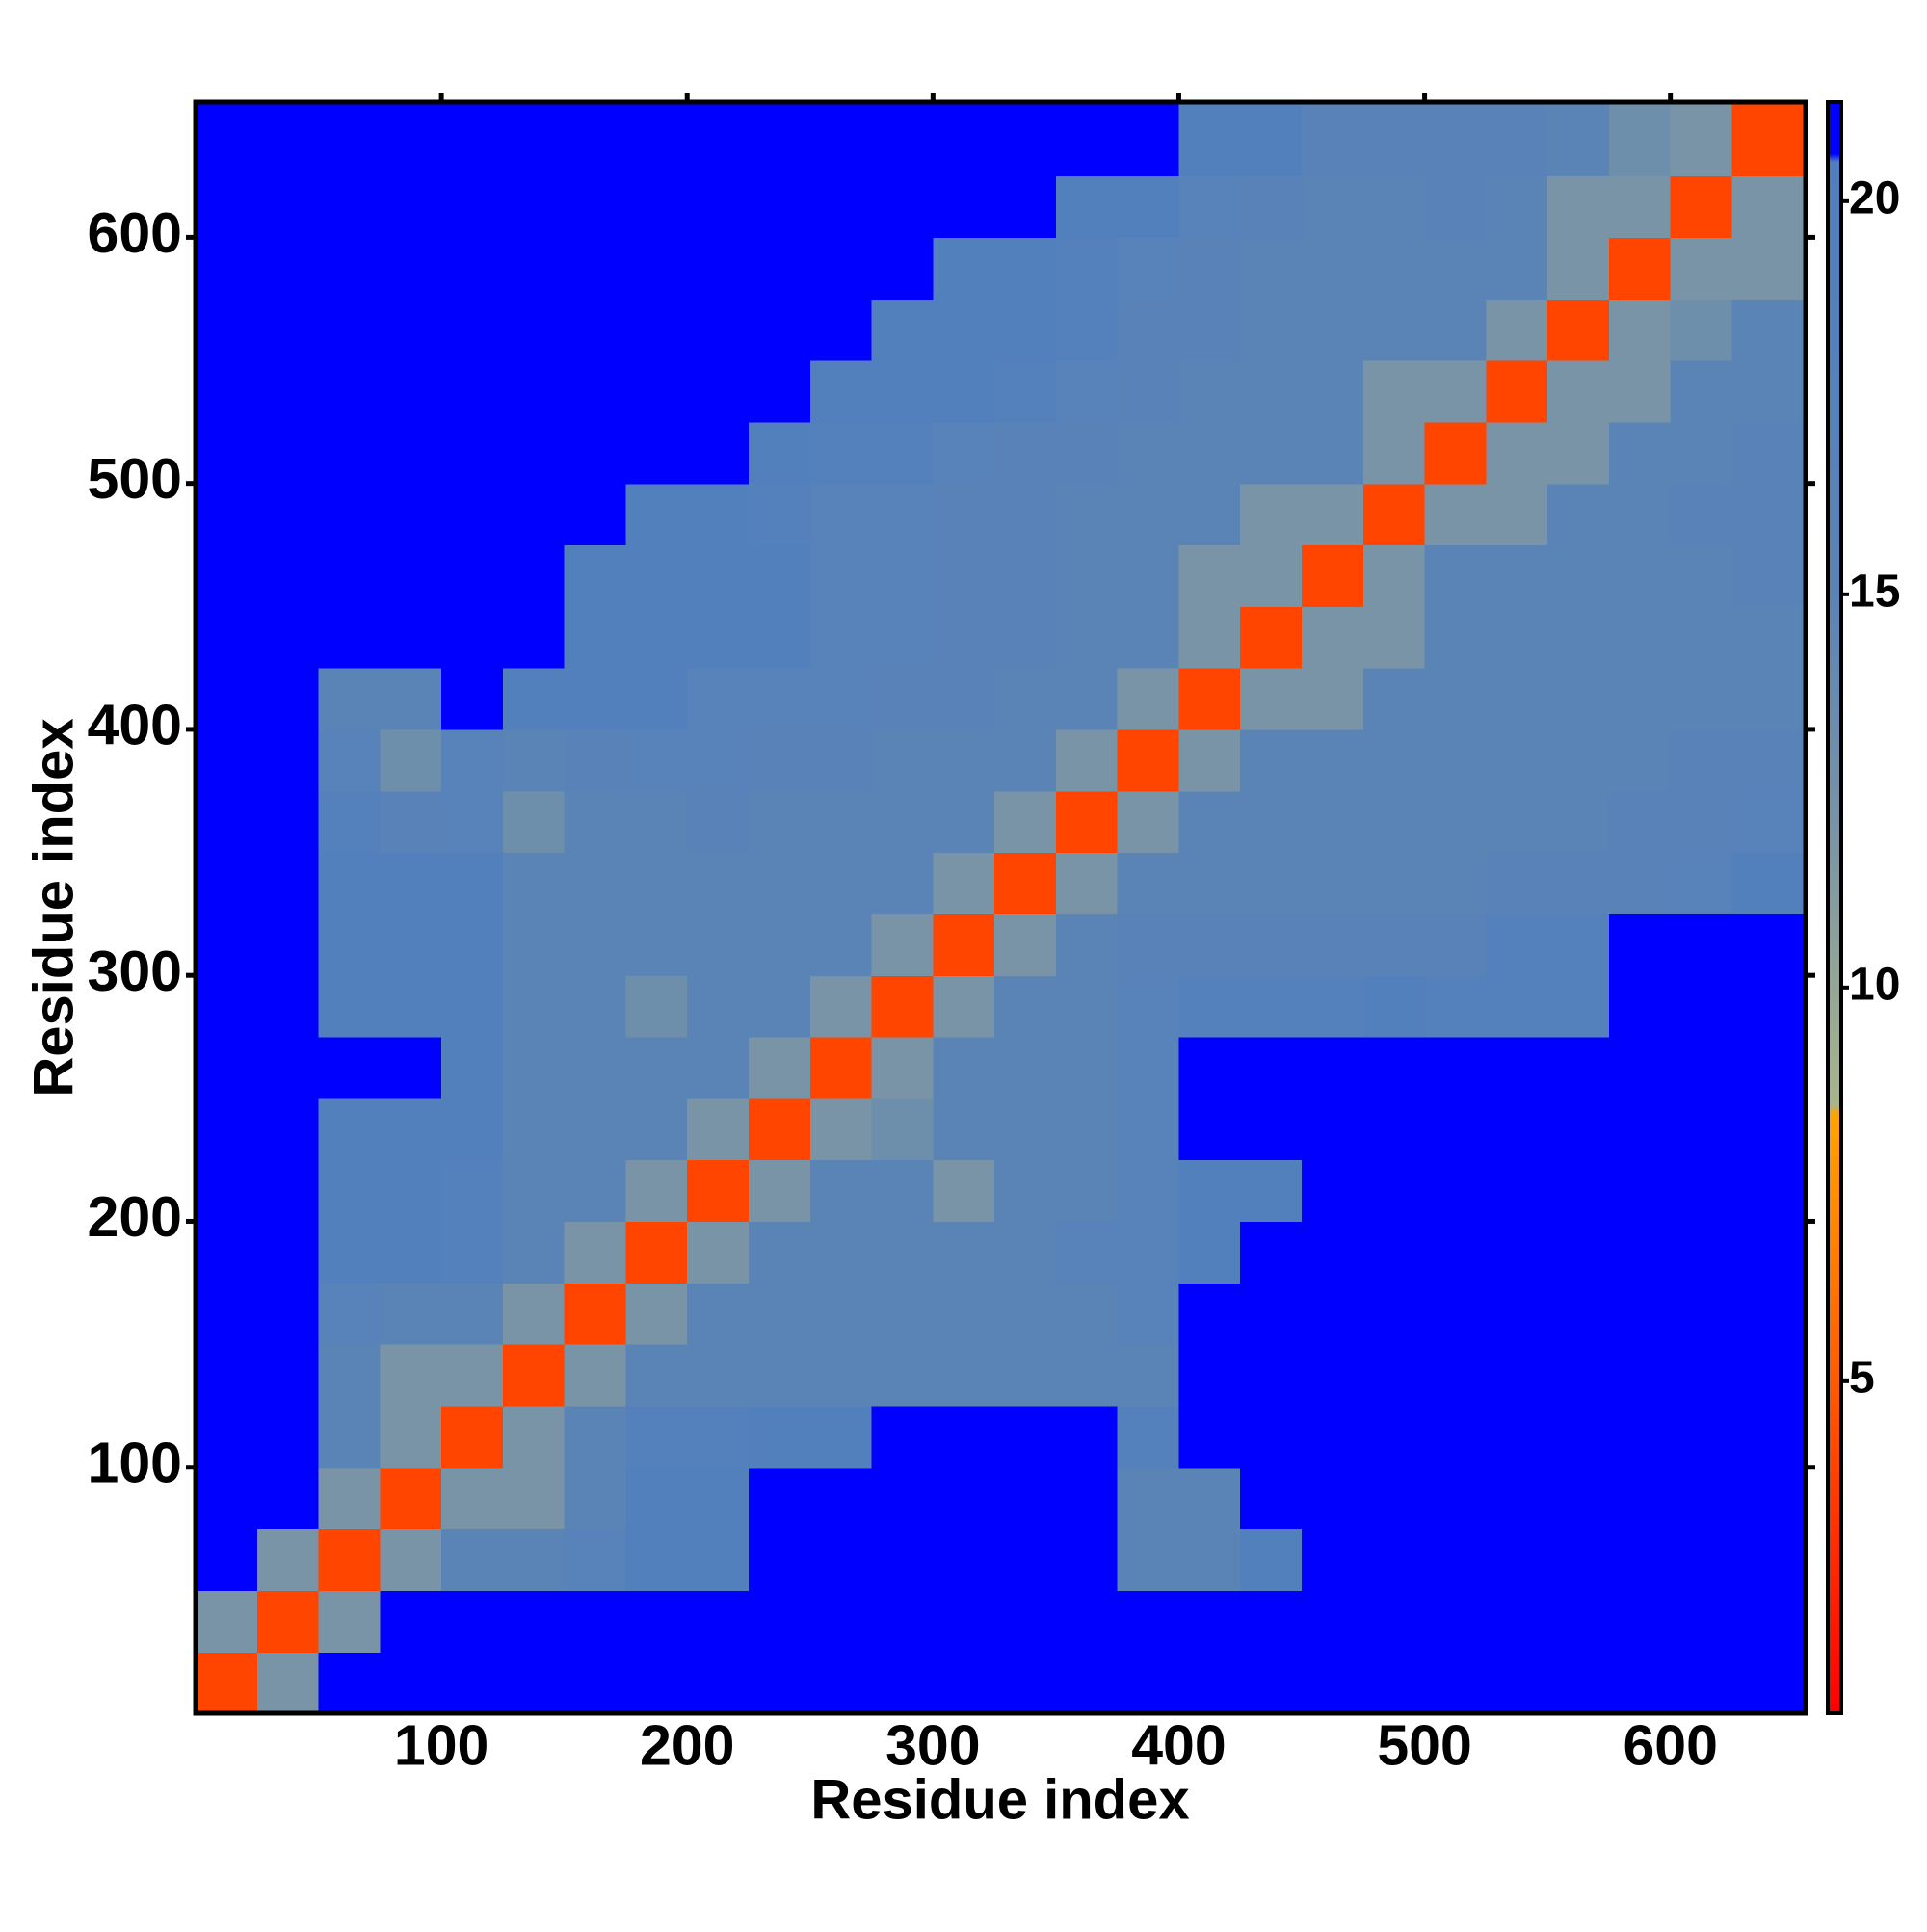  Describe the element at coordinates (135, 1463) in the screenshot. I see `y-tick-label: 100` at that location.